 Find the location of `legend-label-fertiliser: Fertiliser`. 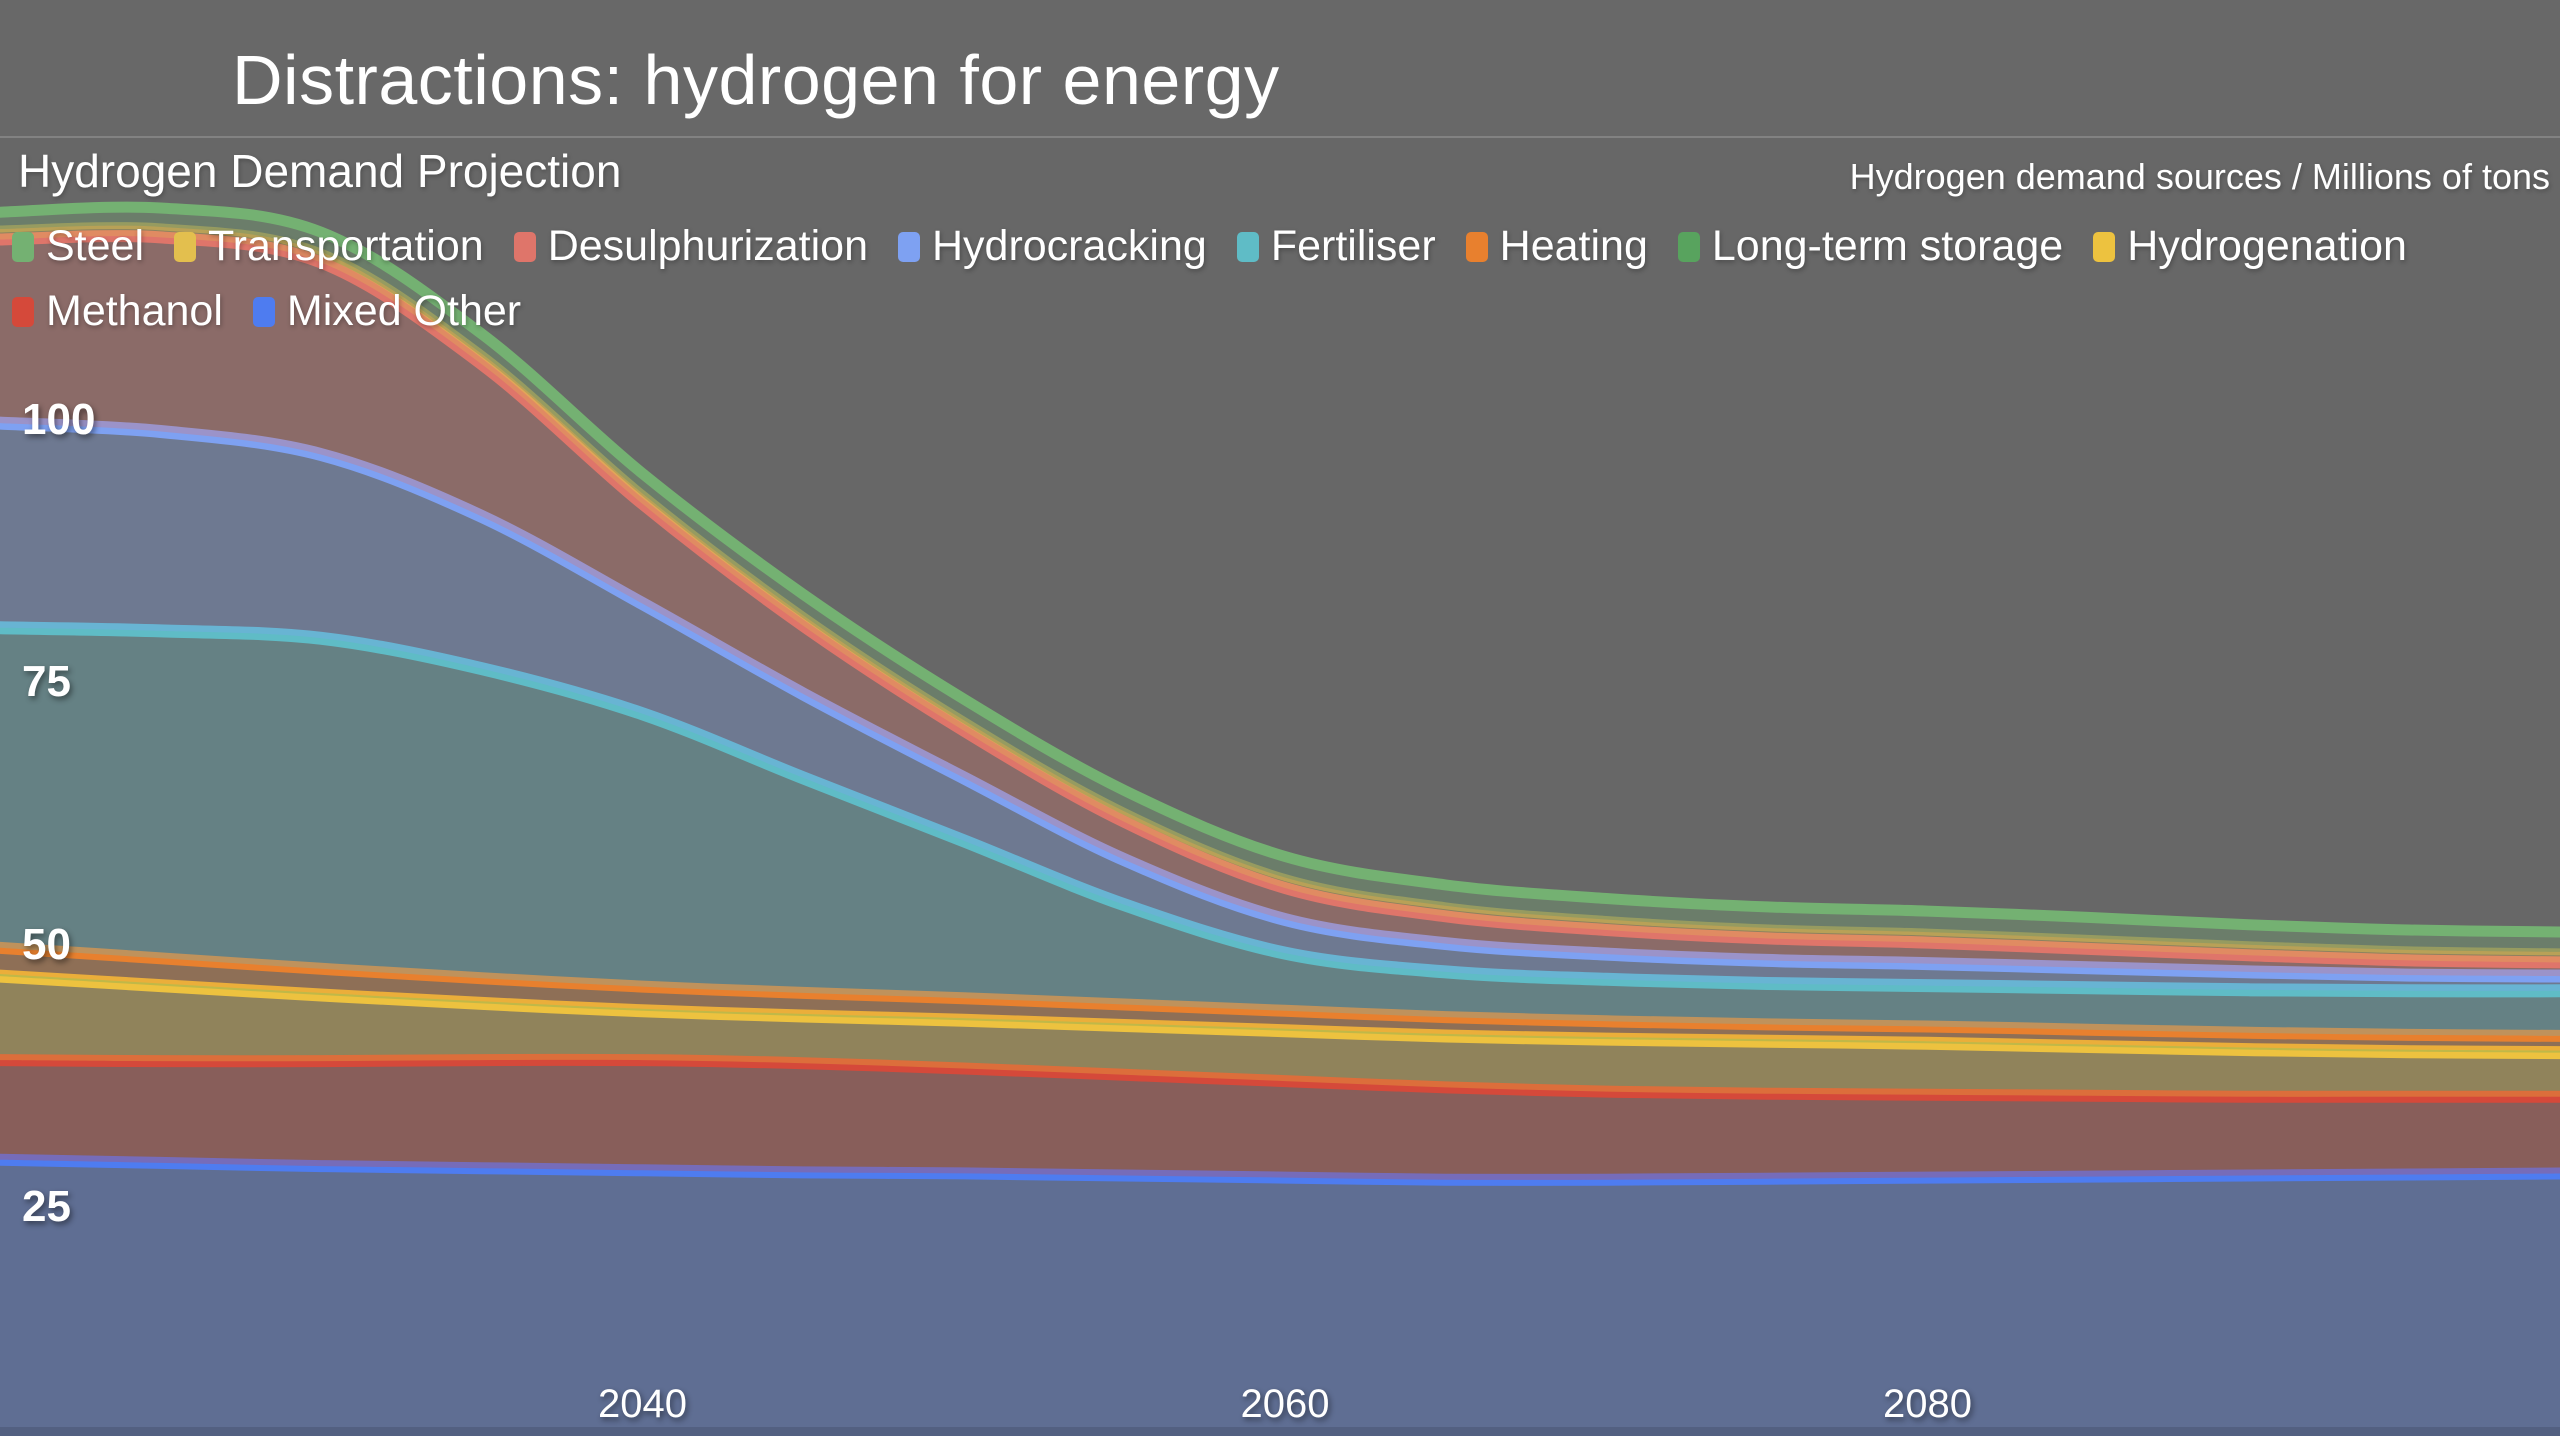

legend-label-fertiliser: Fertiliser is located at coordinates (1353, 246).